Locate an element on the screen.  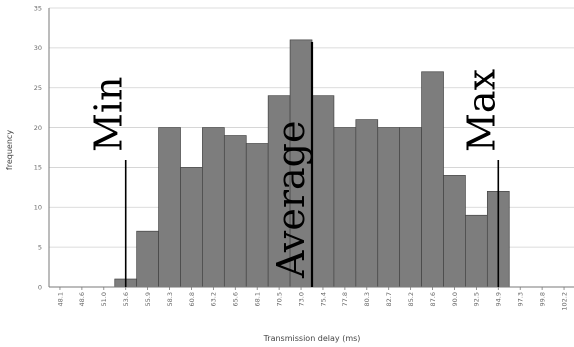
x-axis-label: Transmission delay (ms) is located at coordinates (312, 338).